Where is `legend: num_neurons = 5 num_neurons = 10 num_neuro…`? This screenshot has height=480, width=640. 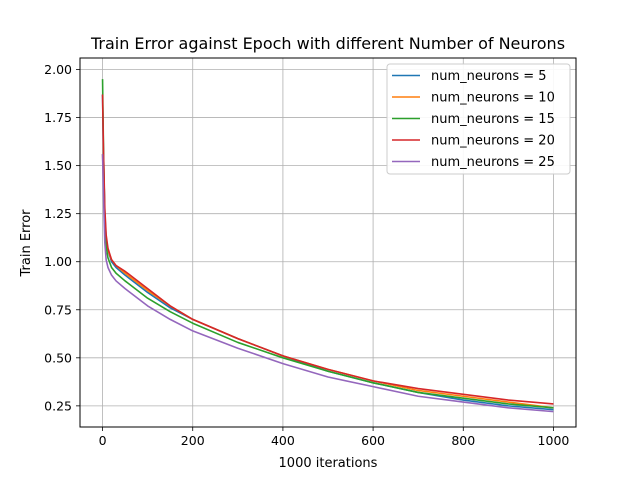
legend: num_neurons = 5 num_neurons = 10 num_neuro… is located at coordinates (478, 119).